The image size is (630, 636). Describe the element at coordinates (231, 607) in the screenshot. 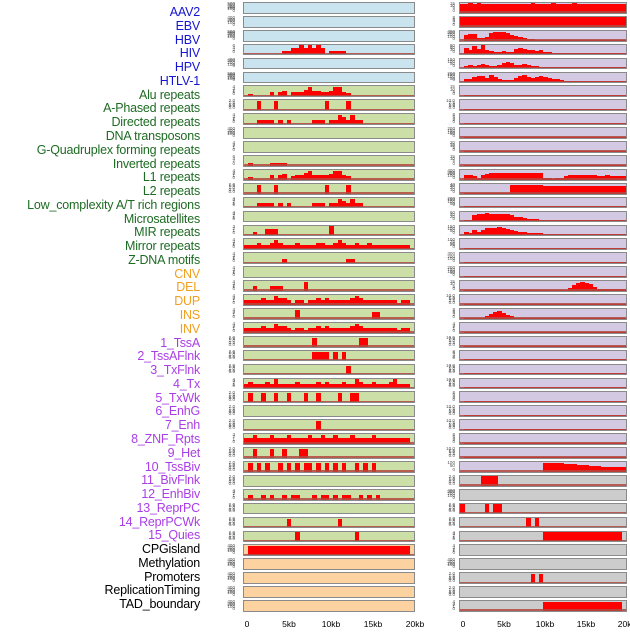

I see `y-tick-label: 100` at that location.